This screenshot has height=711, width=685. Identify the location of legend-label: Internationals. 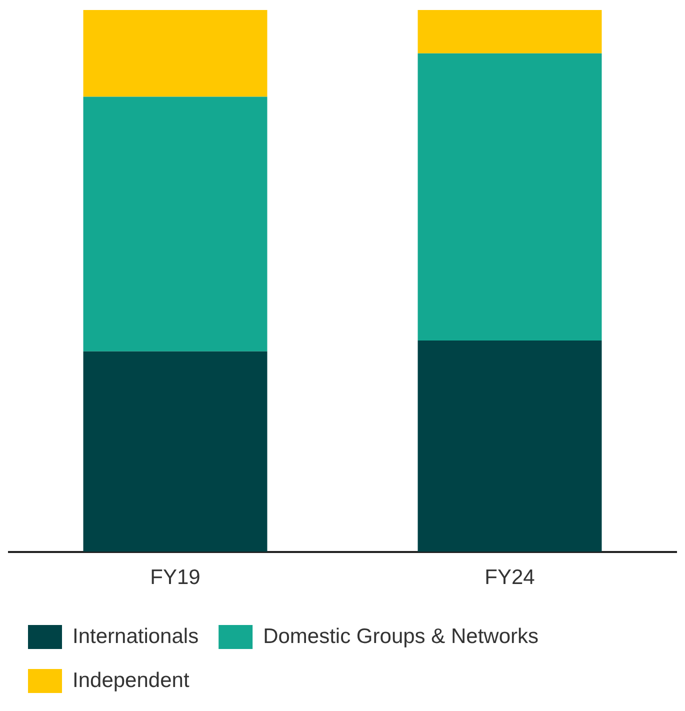
(135, 636).